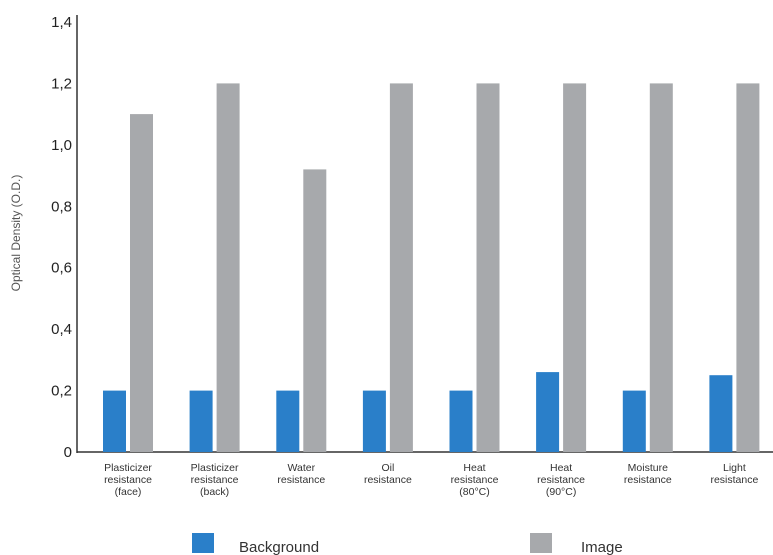  Describe the element at coordinates (734, 474) in the screenshot. I see `category-label: Light resistance` at that location.